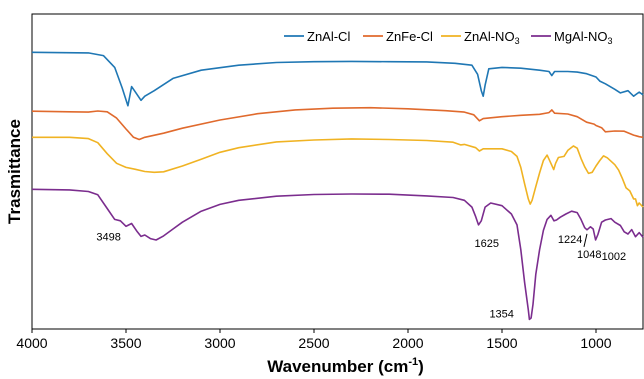 This screenshot has width=644, height=379. What do you see at coordinates (614, 257) in the screenshot?
I see `peak-label: 1002` at bounding box center [614, 257].